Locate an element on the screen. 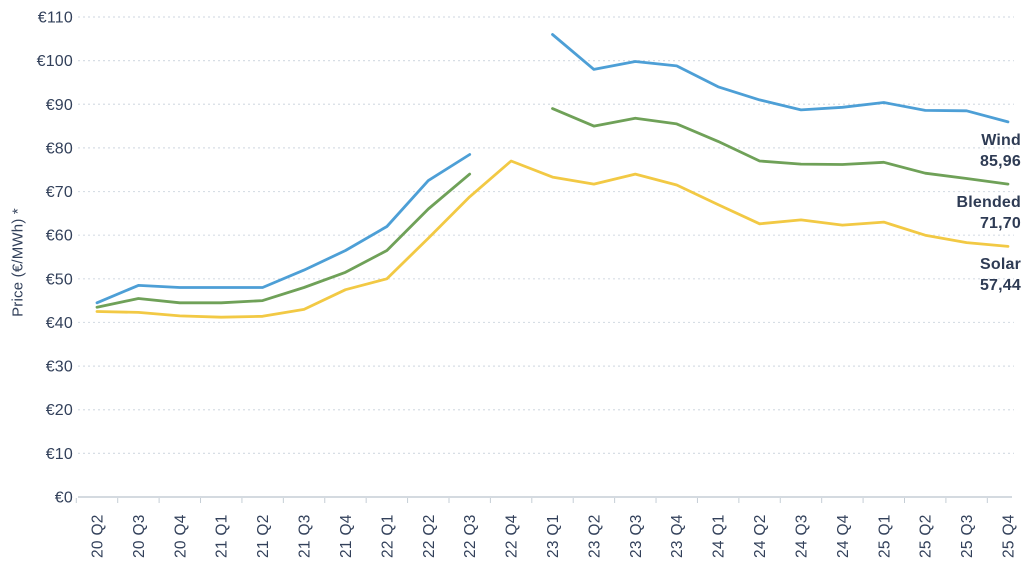 Image resolution: width=1024 pixels, height=576 pixels. blended-series-name: Blended is located at coordinates (988, 203).